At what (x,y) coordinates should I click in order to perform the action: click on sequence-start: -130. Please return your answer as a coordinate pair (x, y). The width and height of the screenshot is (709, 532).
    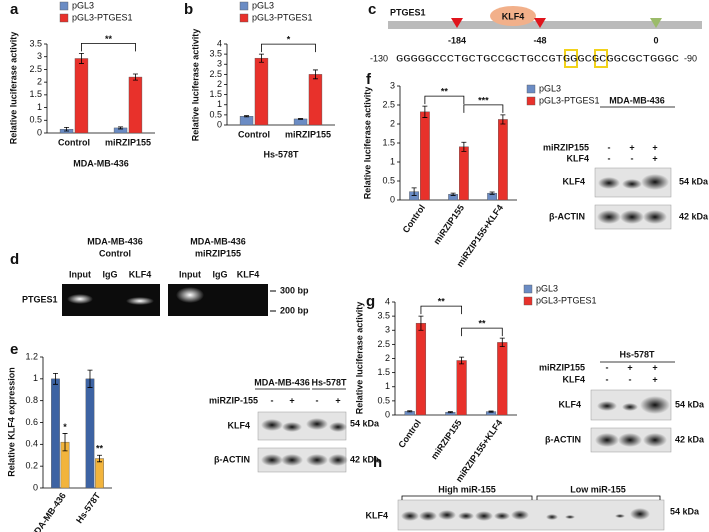
    Looking at the image, I should click on (379, 58).